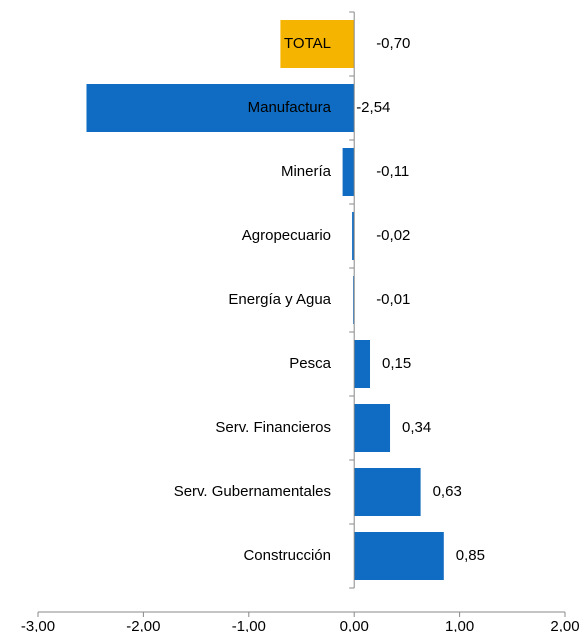  What do you see at coordinates (273, 427) in the screenshot?
I see `category-label: Serv. Financieros` at bounding box center [273, 427].